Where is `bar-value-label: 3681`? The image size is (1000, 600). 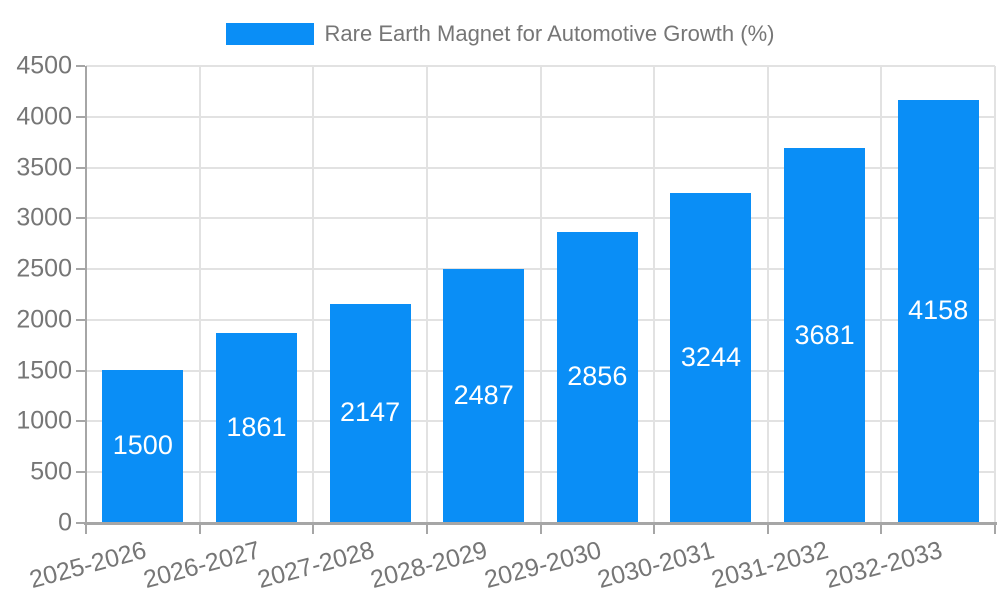 bar-value-label: 3681 is located at coordinates (824, 334).